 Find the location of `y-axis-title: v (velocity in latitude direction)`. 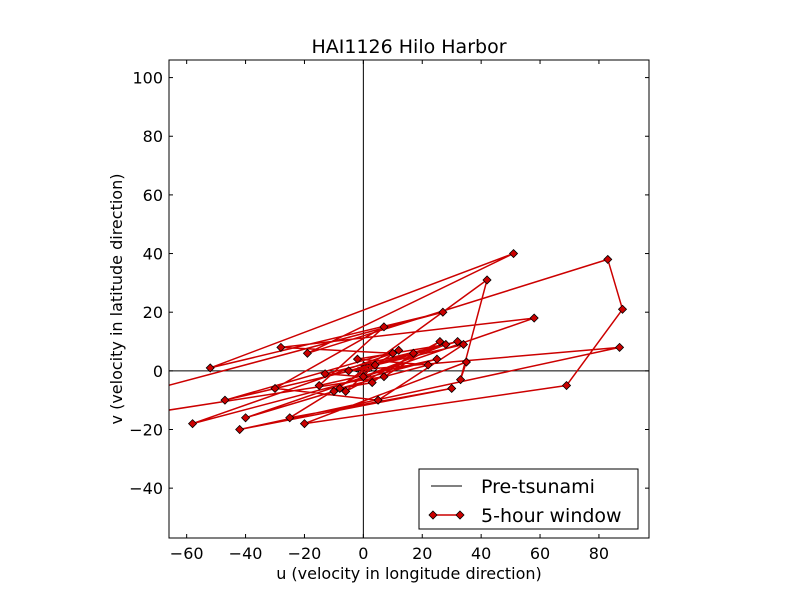

y-axis-title: v (velocity in latitude direction) is located at coordinates (116, 299).